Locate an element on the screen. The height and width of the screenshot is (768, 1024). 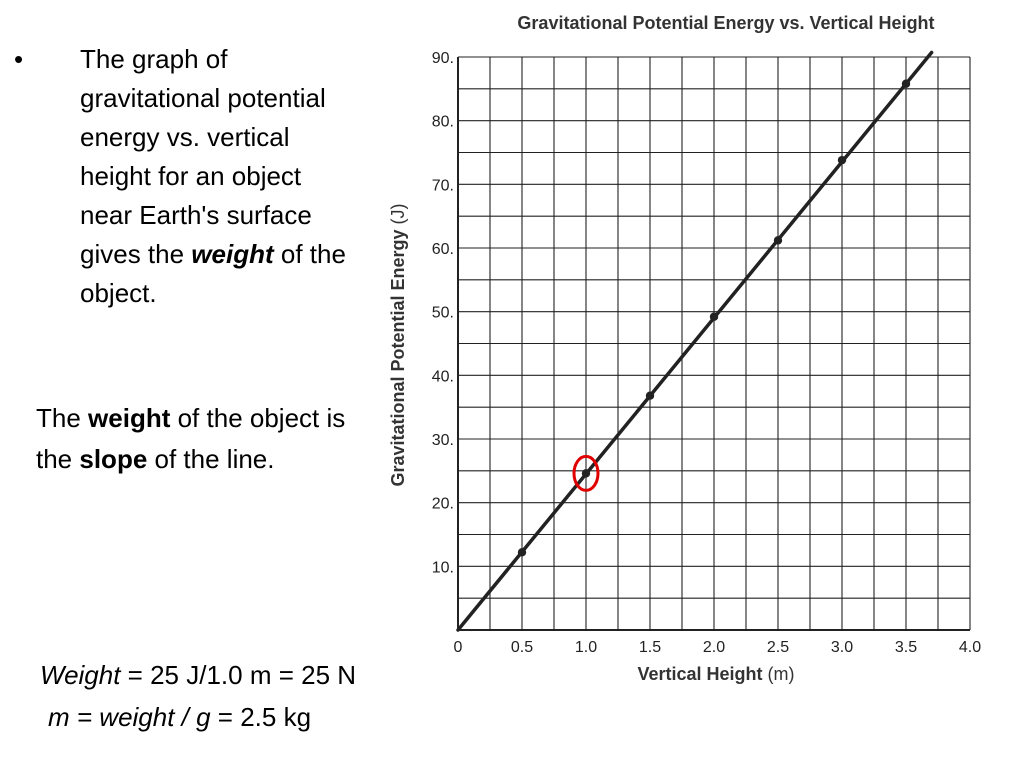
mass-equation: m = weight / g = 2.5 kg is located at coordinates (179, 717).